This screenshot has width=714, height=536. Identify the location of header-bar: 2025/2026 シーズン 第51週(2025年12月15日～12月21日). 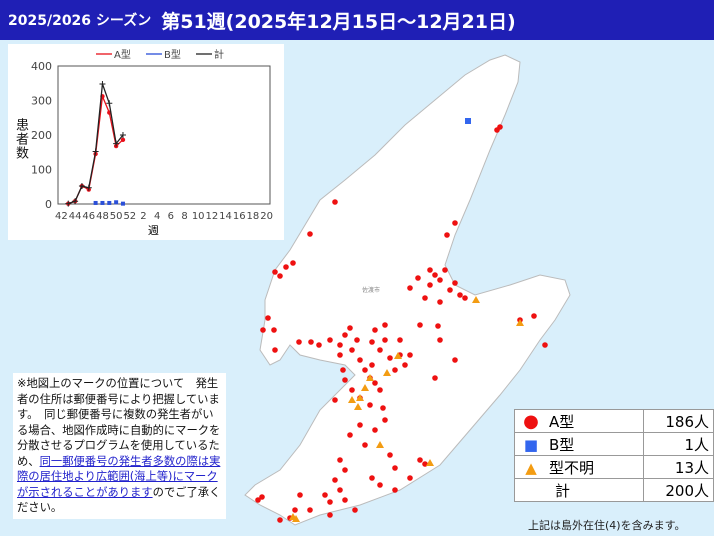
(357, 20).